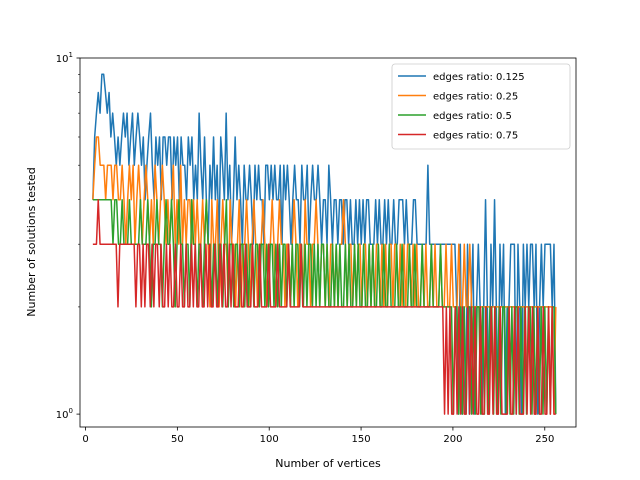  What do you see at coordinates (64, 414) in the screenshot?
I see `y-tick-label: 10⁰` at bounding box center [64, 414].